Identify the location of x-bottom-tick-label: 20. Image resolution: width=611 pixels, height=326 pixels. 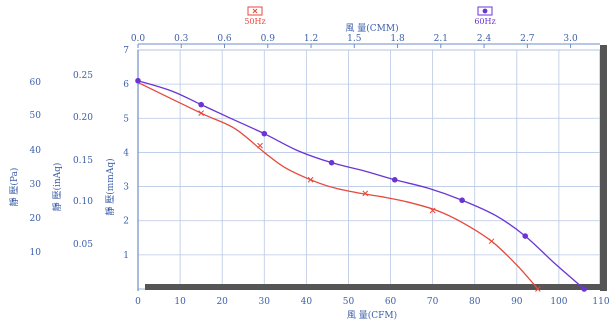
(222, 302).